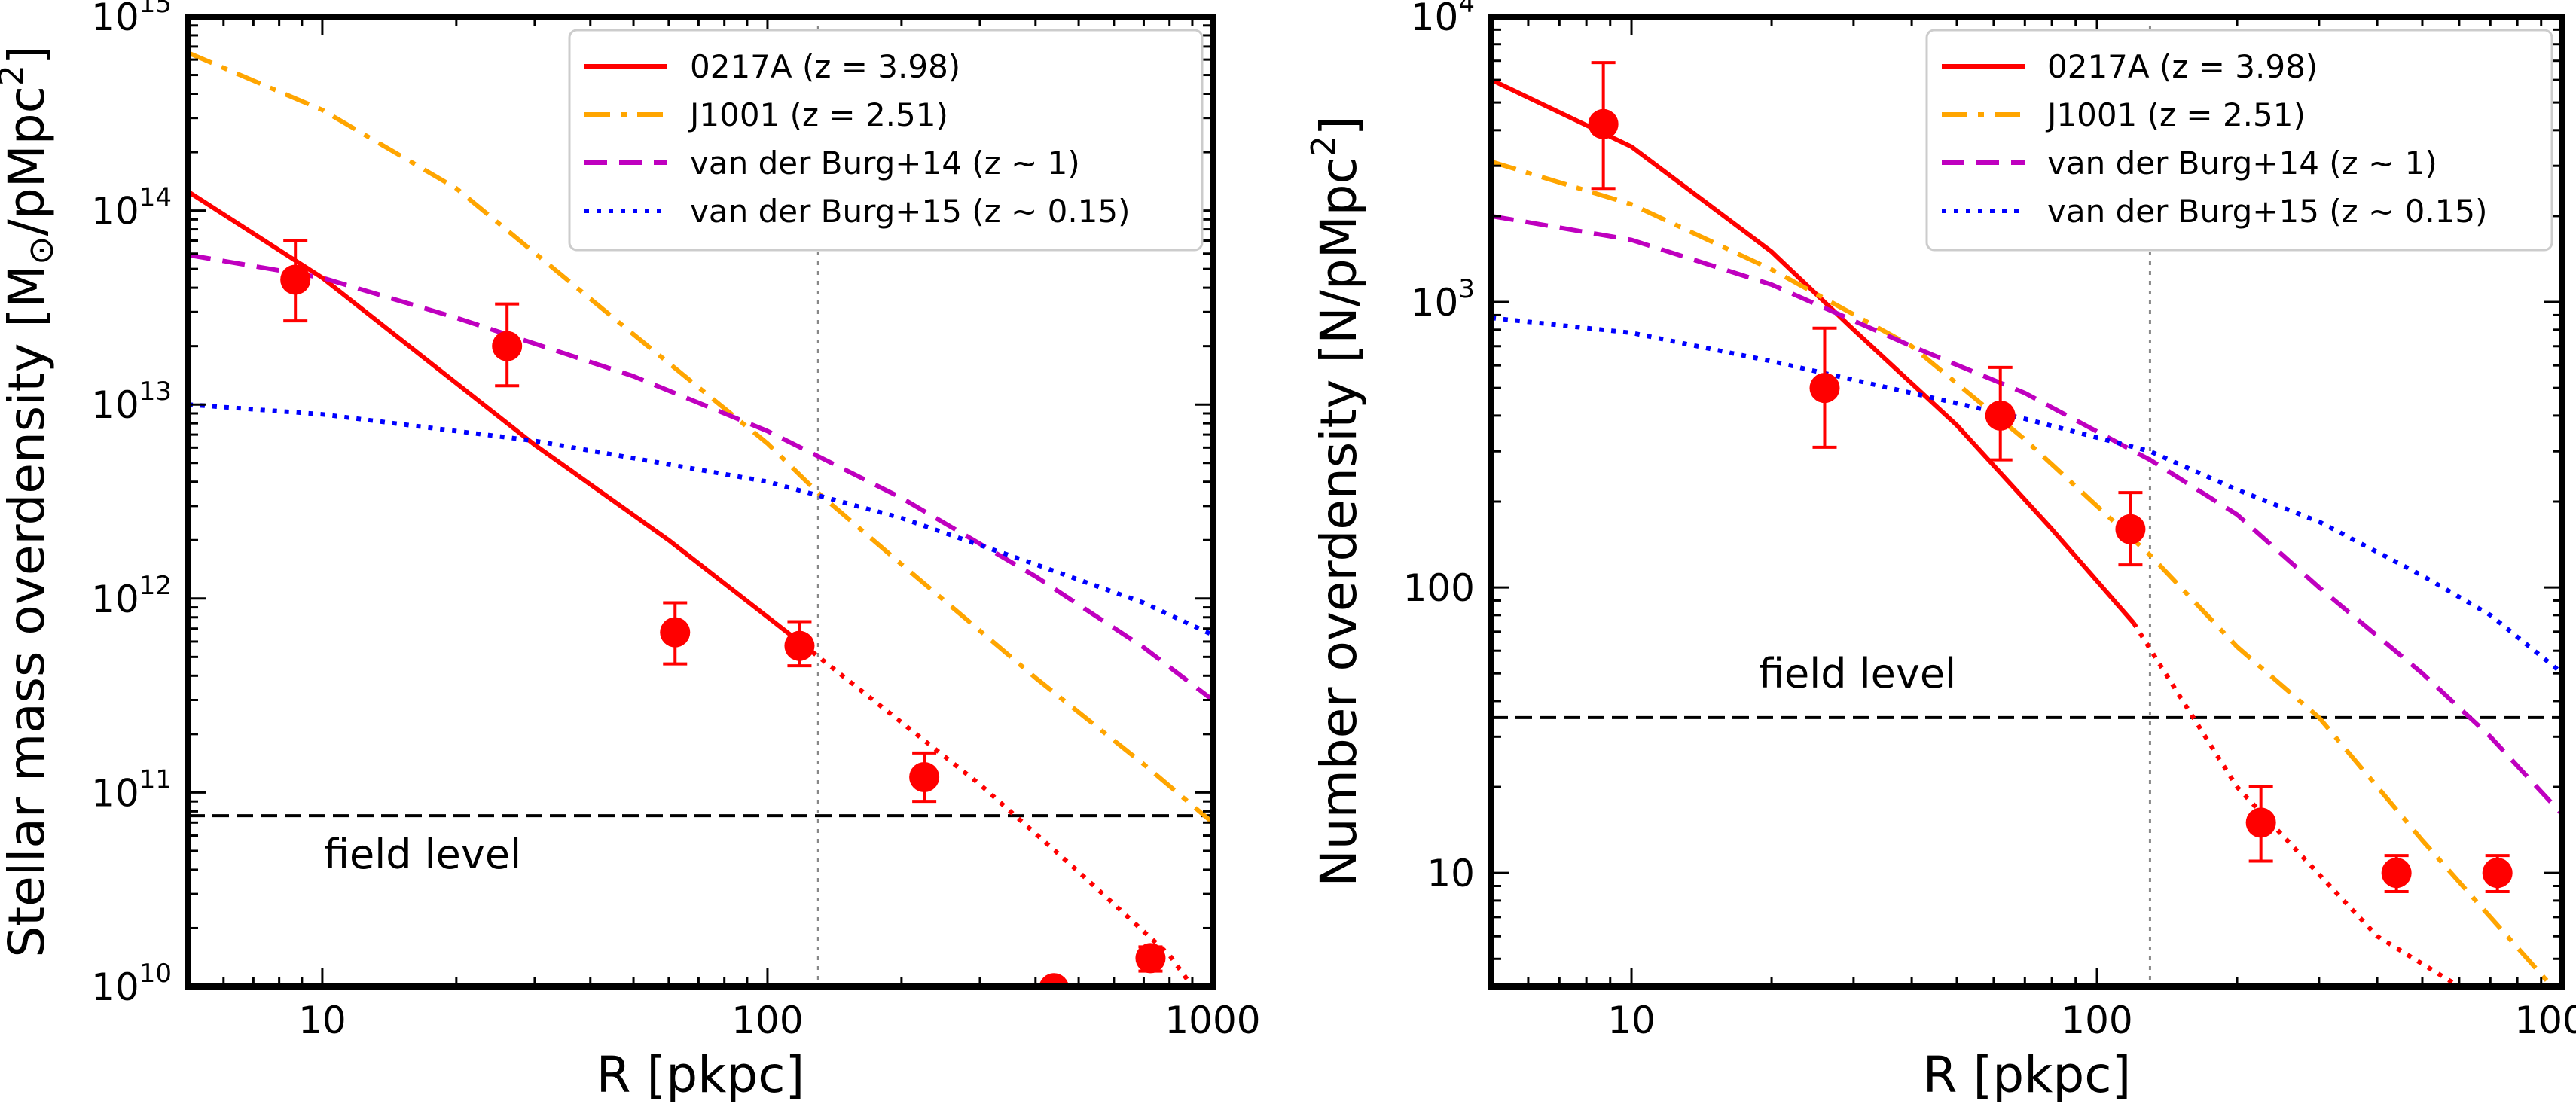 Image resolution: width=2576 pixels, height=1107 pixels. I want to click on y-tick-label: 10¹², so click(132, 596).